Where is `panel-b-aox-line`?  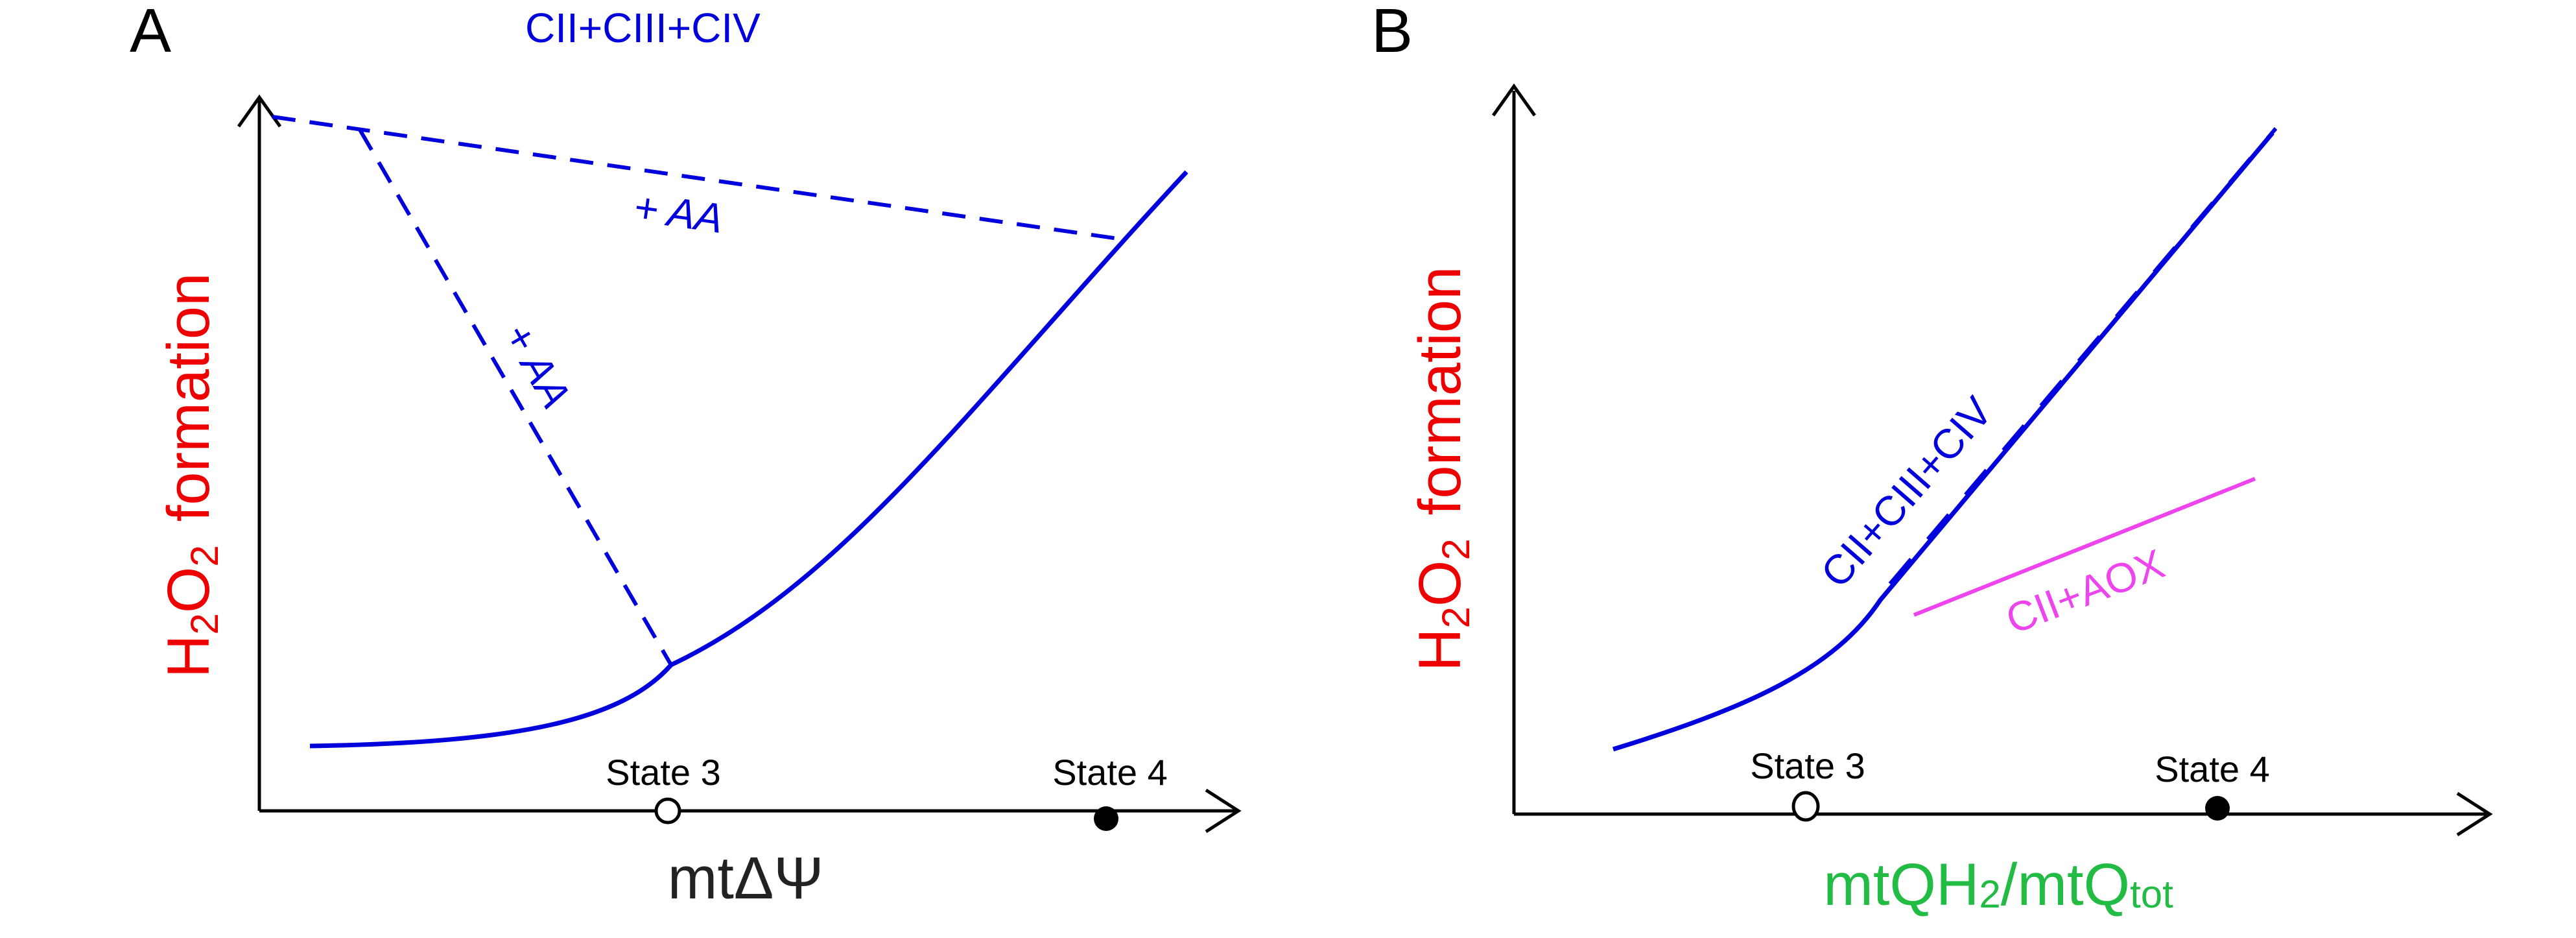
panel-b-aox-line is located at coordinates (2084, 547).